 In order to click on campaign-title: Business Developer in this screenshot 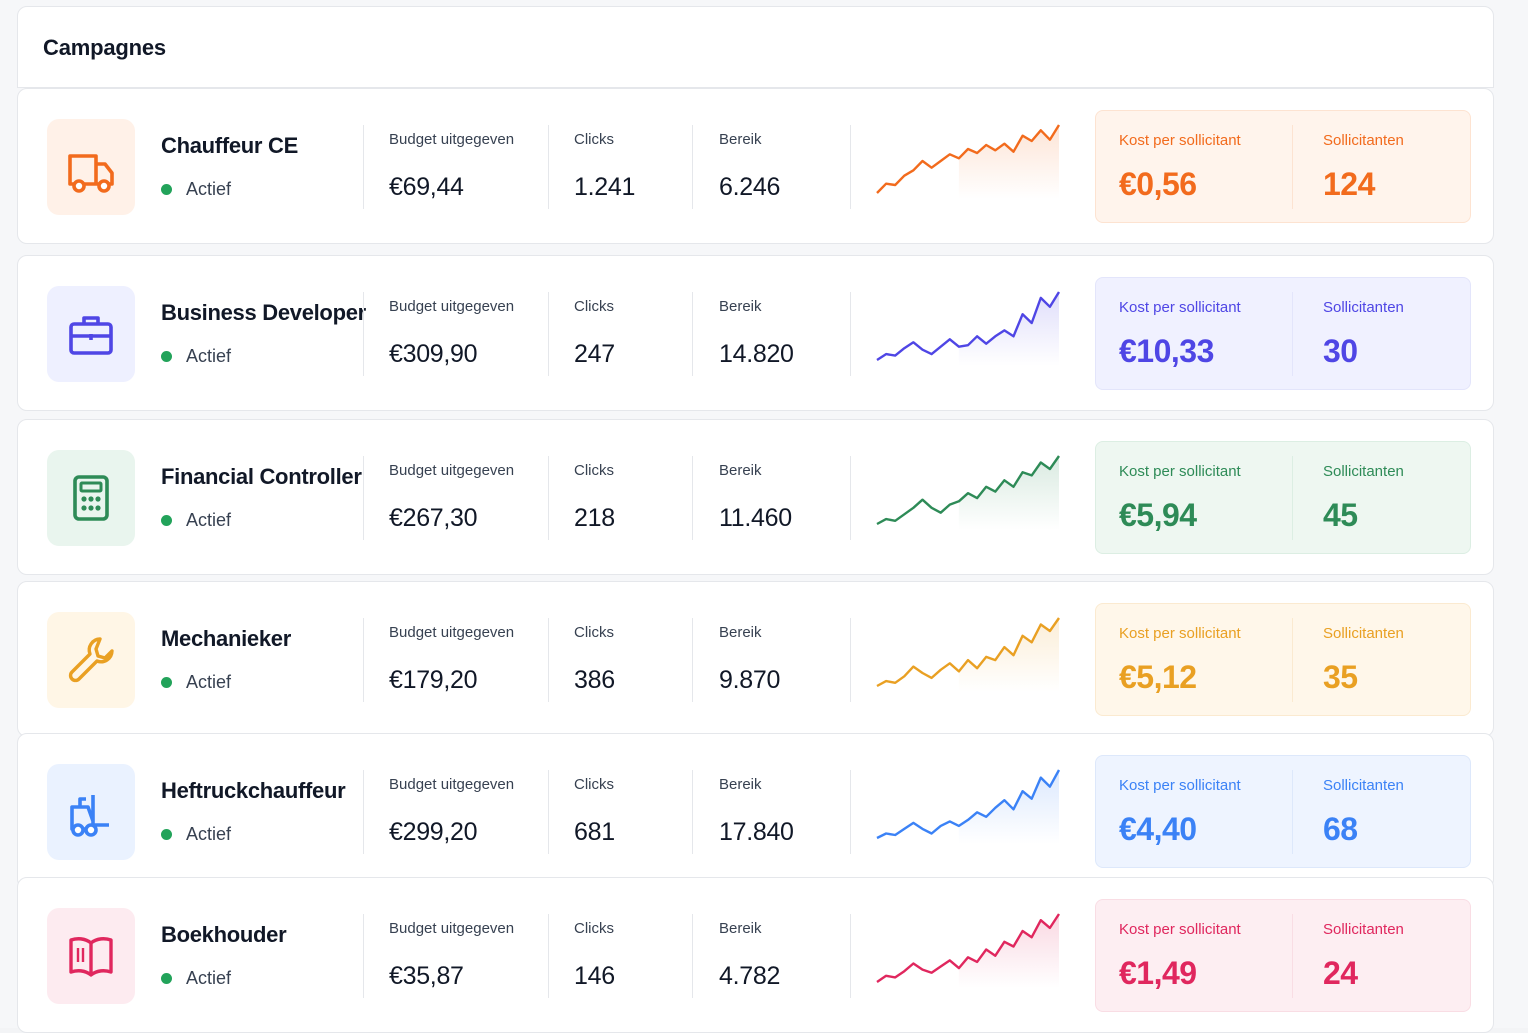, I will do `click(263, 312)`.